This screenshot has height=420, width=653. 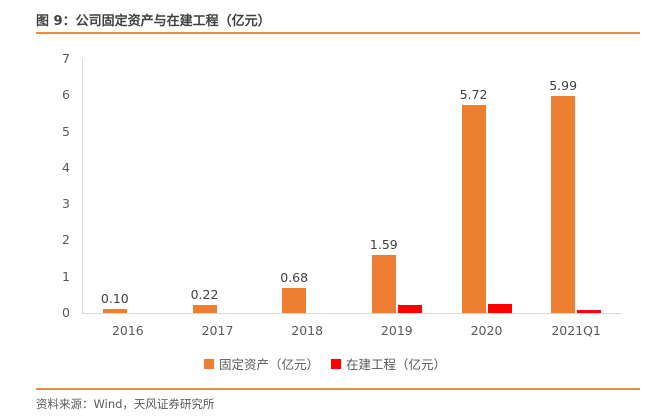 What do you see at coordinates (338, 389) in the screenshot?
I see `accent-divider-bottom` at bounding box center [338, 389].